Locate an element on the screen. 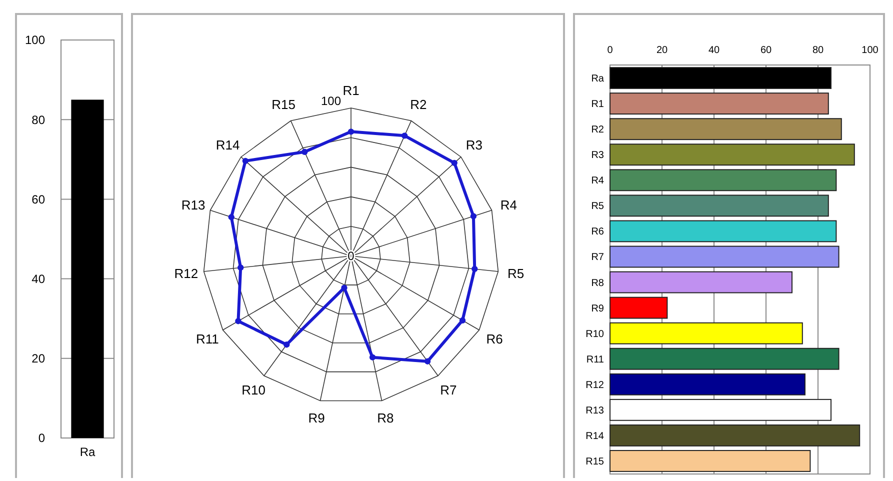  y-tick-label: R5 is located at coordinates (597, 206).